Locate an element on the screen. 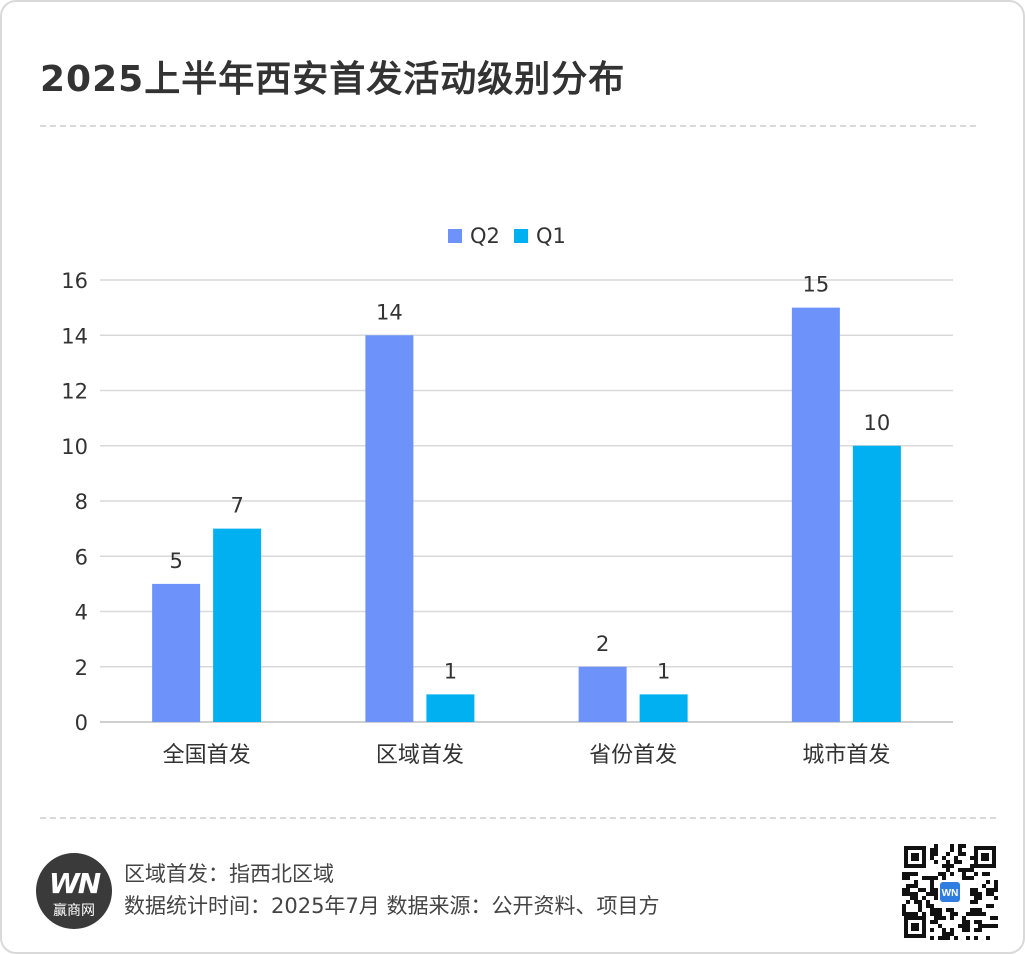 This screenshot has height=954, width=1025. x-tick-label: 省份首发 is located at coordinates (633, 755).